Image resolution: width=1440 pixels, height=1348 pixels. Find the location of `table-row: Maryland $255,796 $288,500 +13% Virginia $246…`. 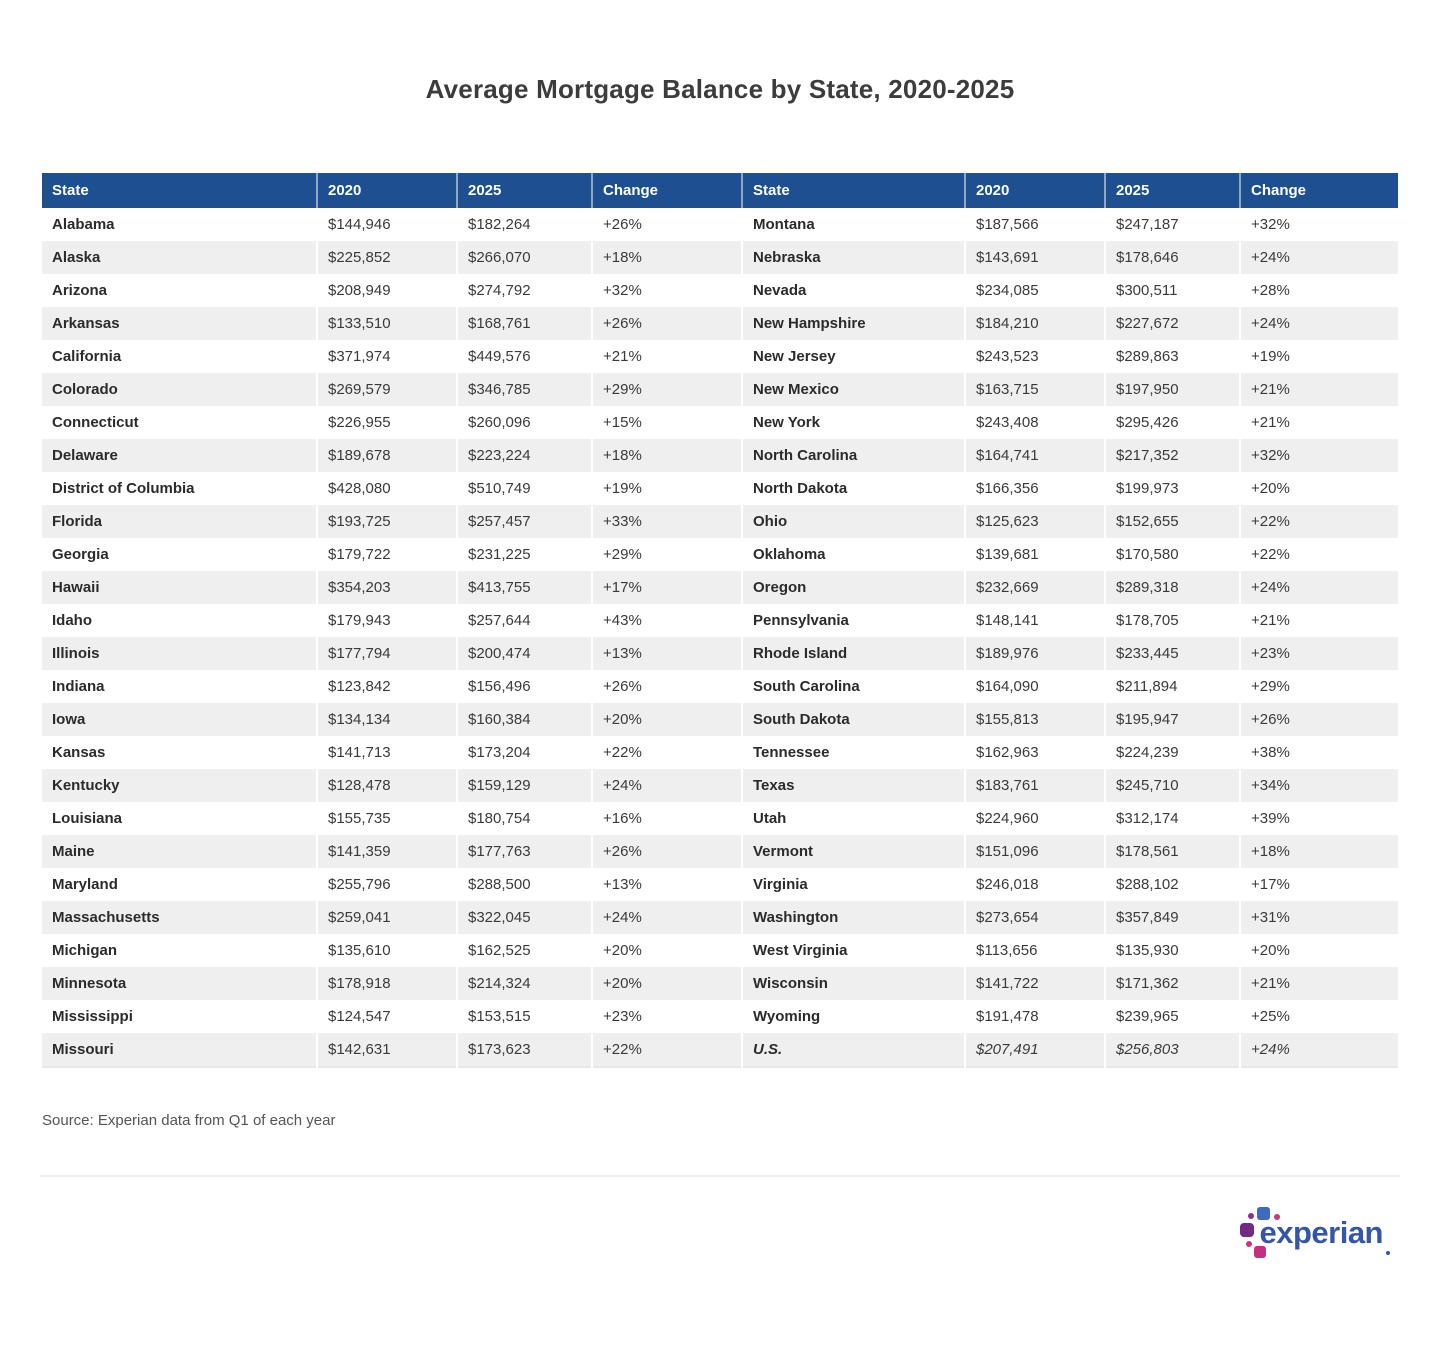

table-row: Maryland $255,796 $288,500 +13% Virginia $246… is located at coordinates (720, 884).